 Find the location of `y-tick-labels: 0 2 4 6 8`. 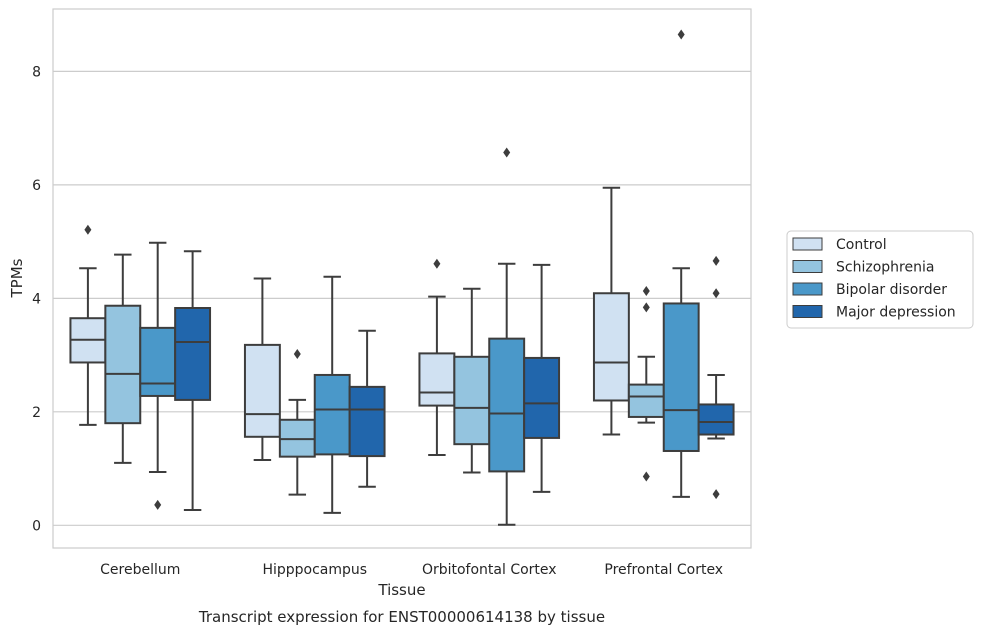

y-tick-labels: 0 2 4 6 8 is located at coordinates (36, 299).